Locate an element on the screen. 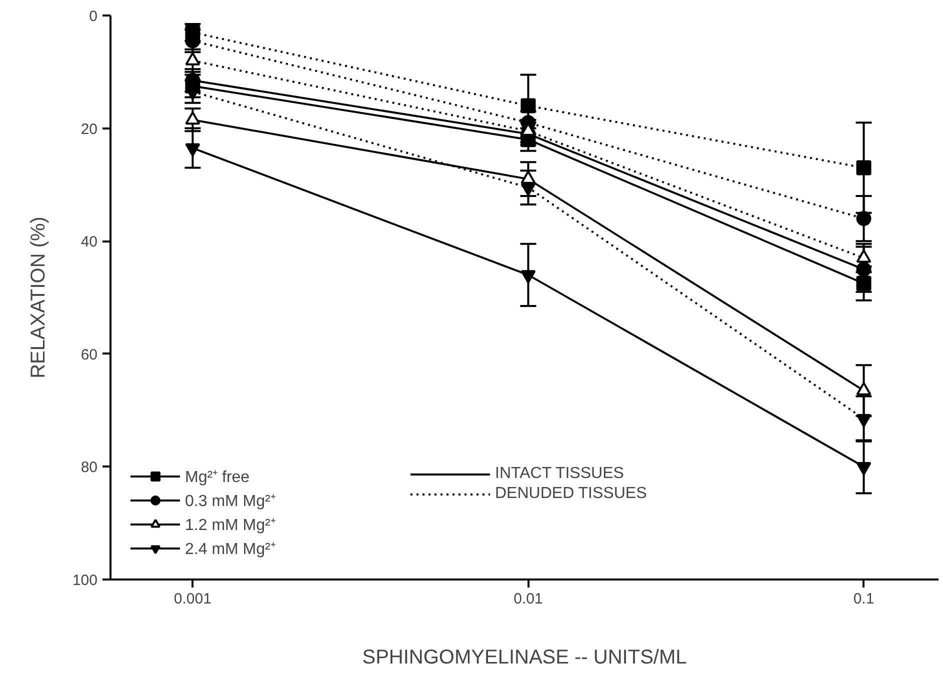  y-tick-label: 0 is located at coordinates (93, 16).